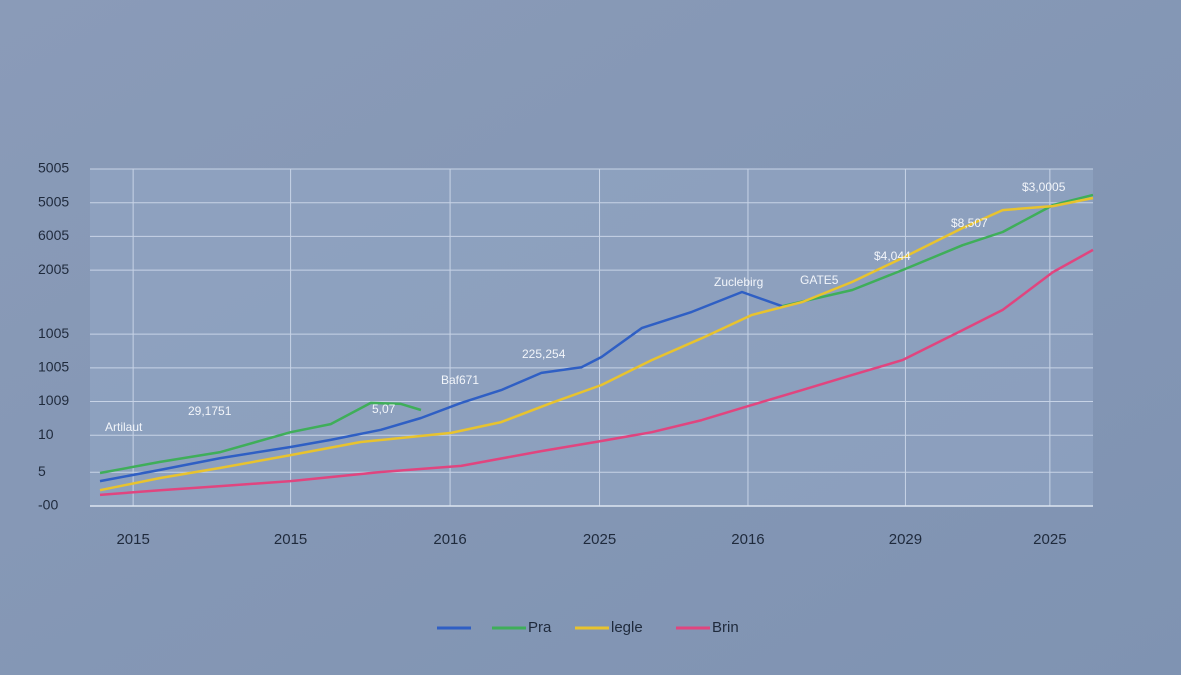 The width and height of the screenshot is (1181, 675). Describe the element at coordinates (384, 409) in the screenshot. I see `annotation: 5,07` at that location.